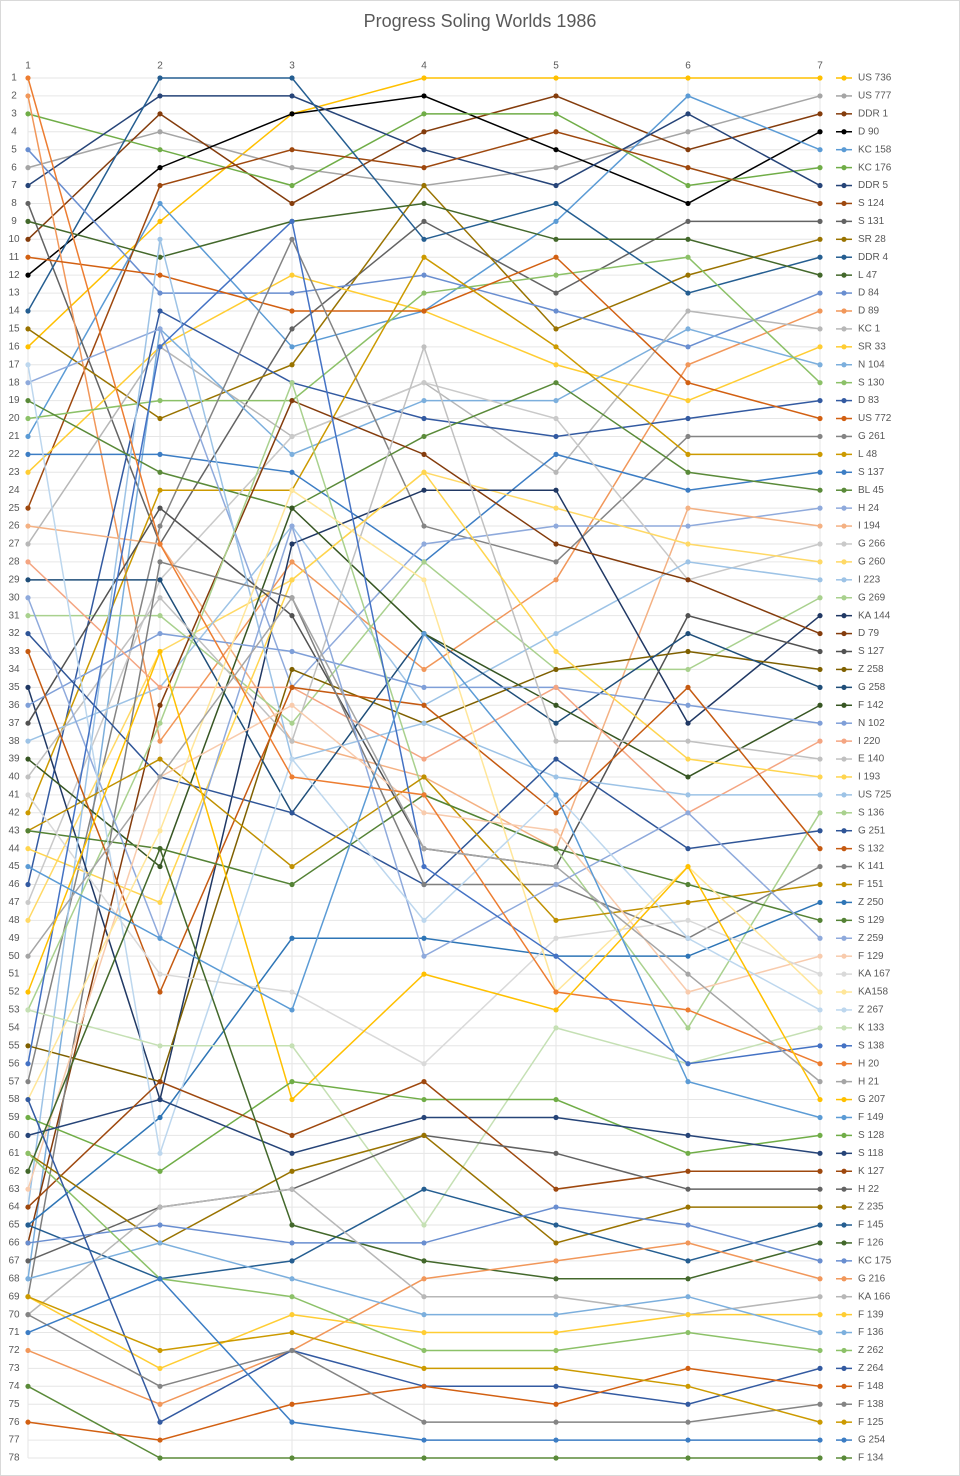  I want to click on y-tick-label: 32, so click(14, 633).